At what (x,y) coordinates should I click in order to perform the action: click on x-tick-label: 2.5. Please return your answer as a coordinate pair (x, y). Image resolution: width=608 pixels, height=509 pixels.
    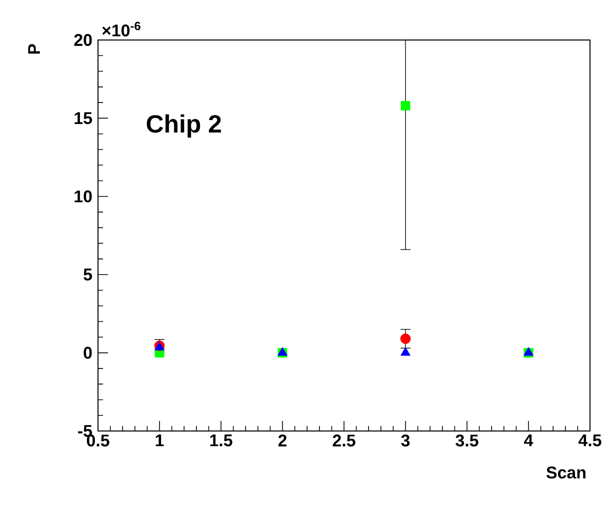
    Looking at the image, I should click on (344, 440).